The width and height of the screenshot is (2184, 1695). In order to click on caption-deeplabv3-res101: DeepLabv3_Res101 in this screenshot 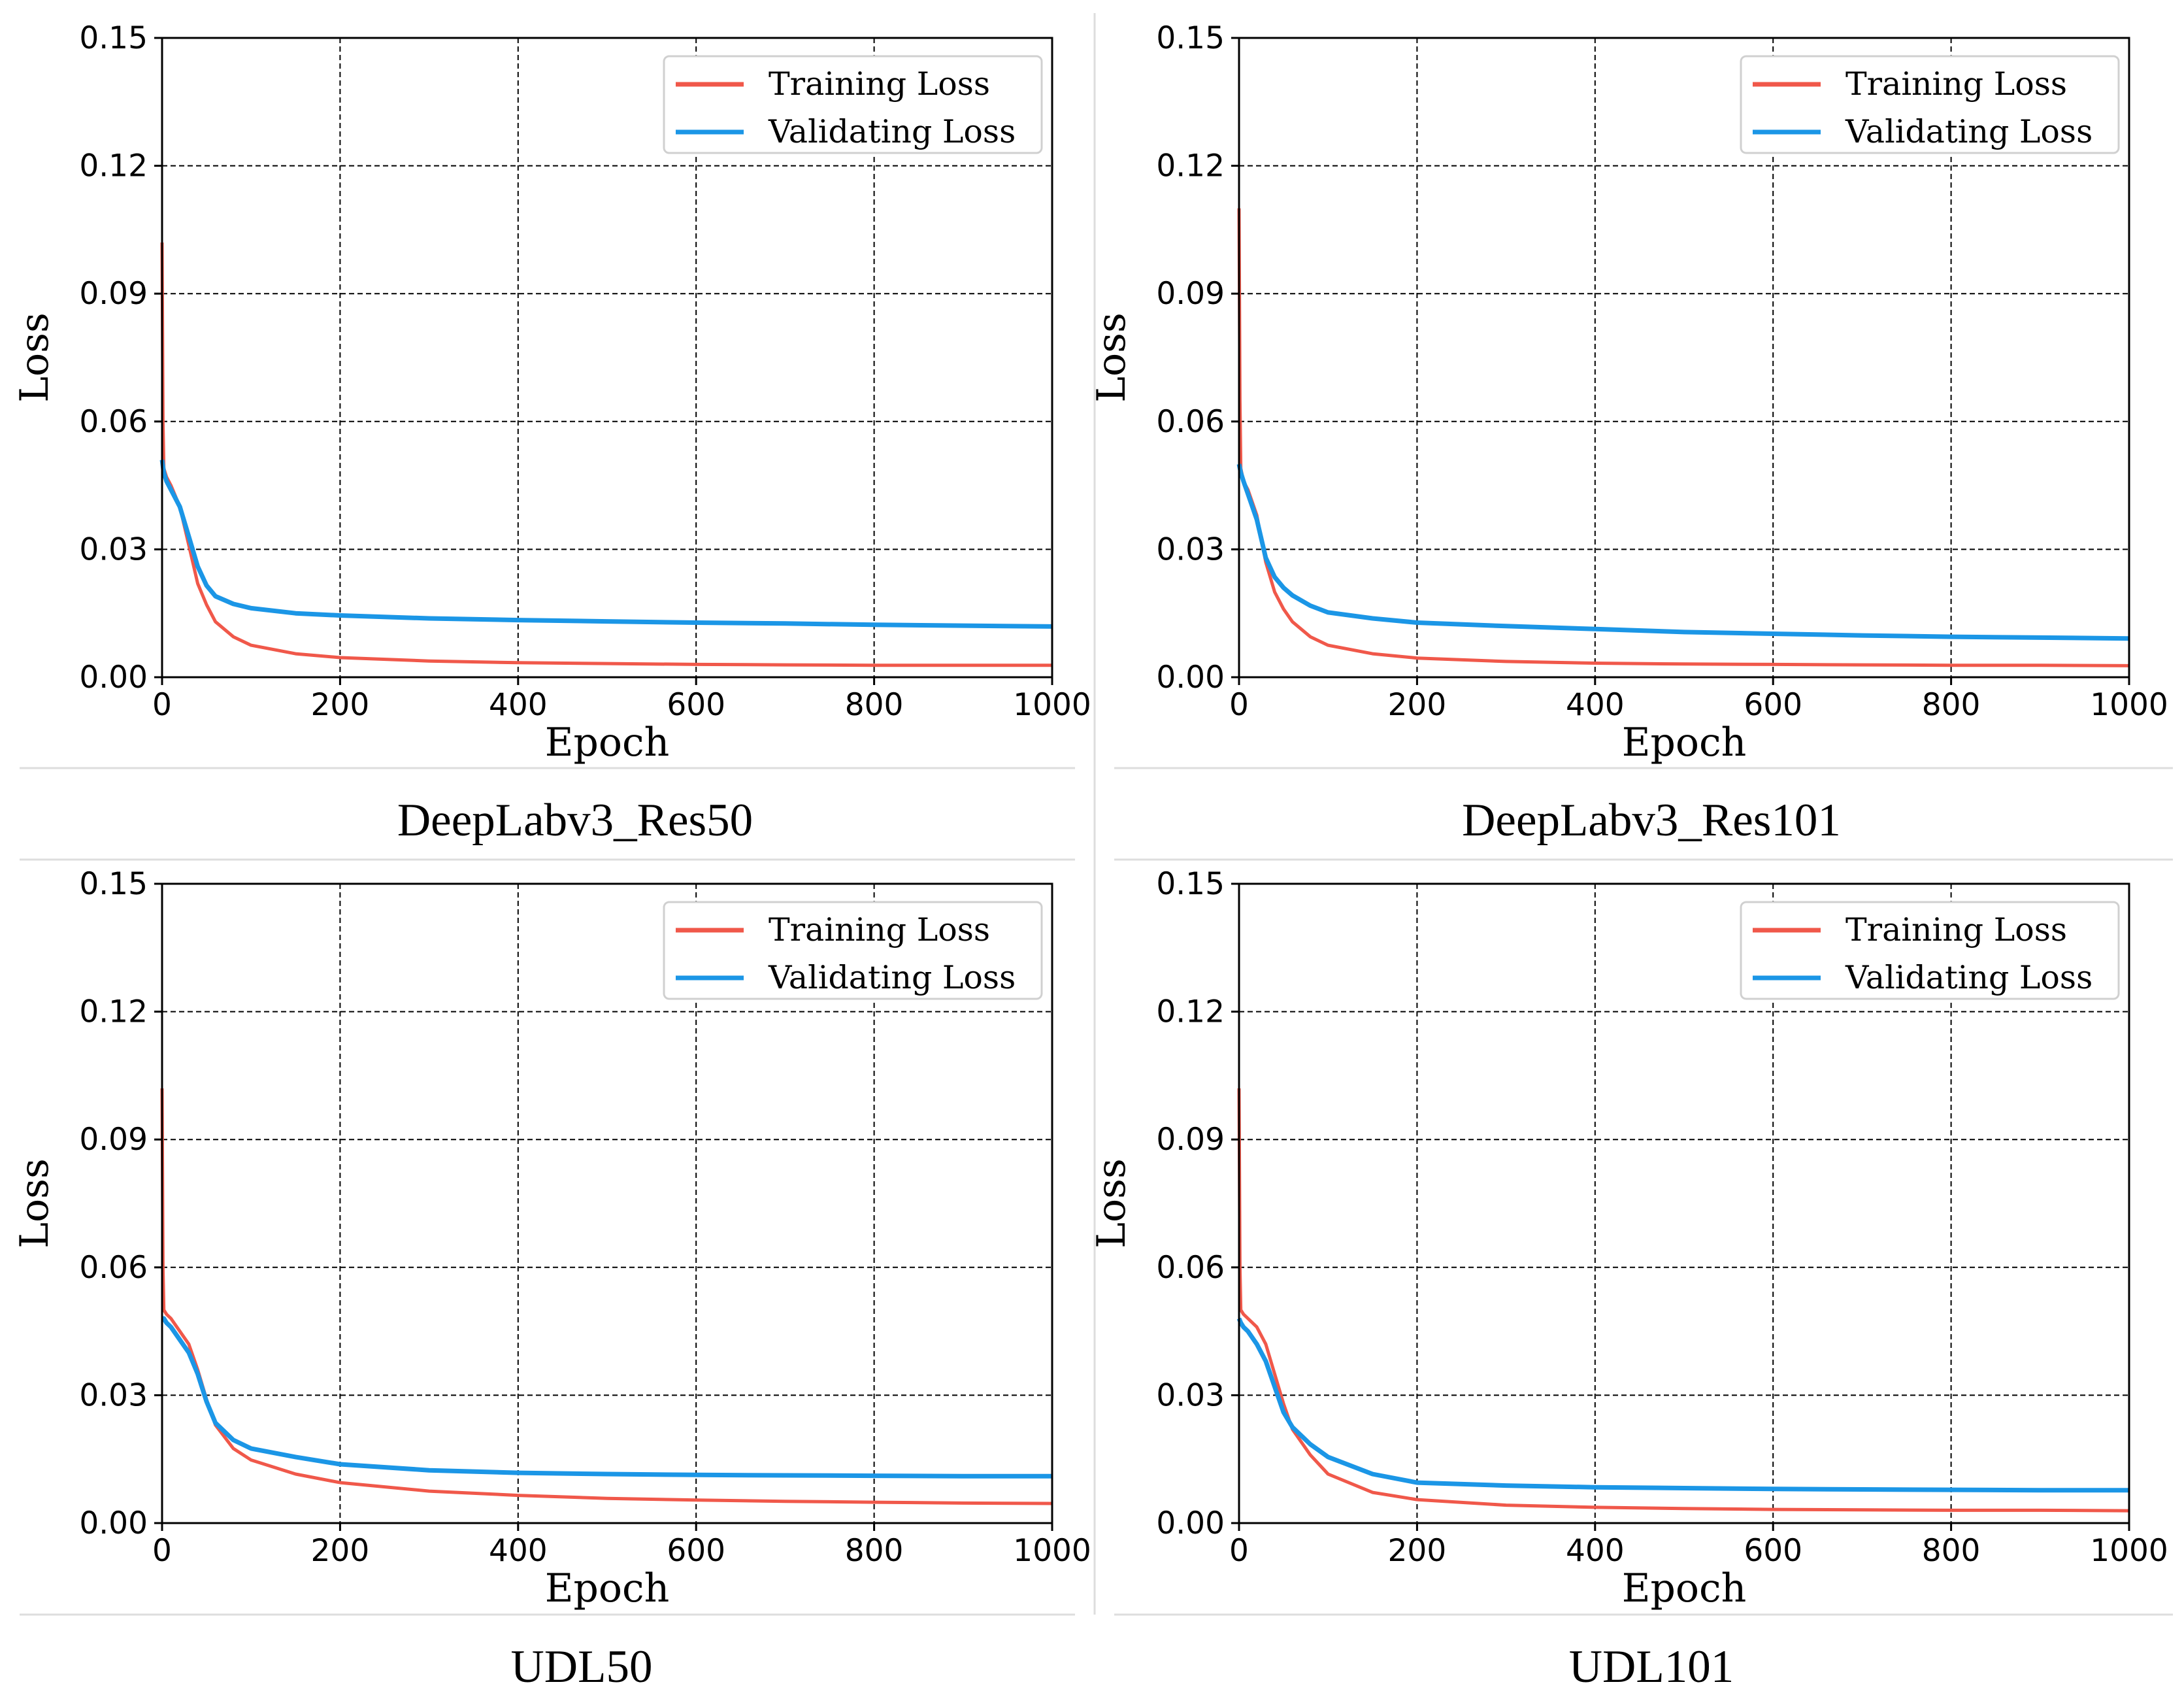, I will do `click(1651, 820)`.